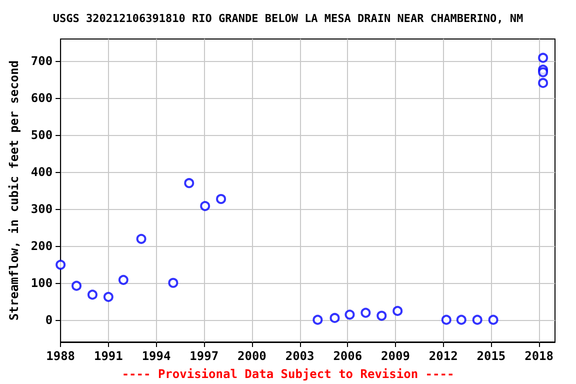 The image size is (576, 384). I want to click on x-tick-label: 1991, so click(108, 356).